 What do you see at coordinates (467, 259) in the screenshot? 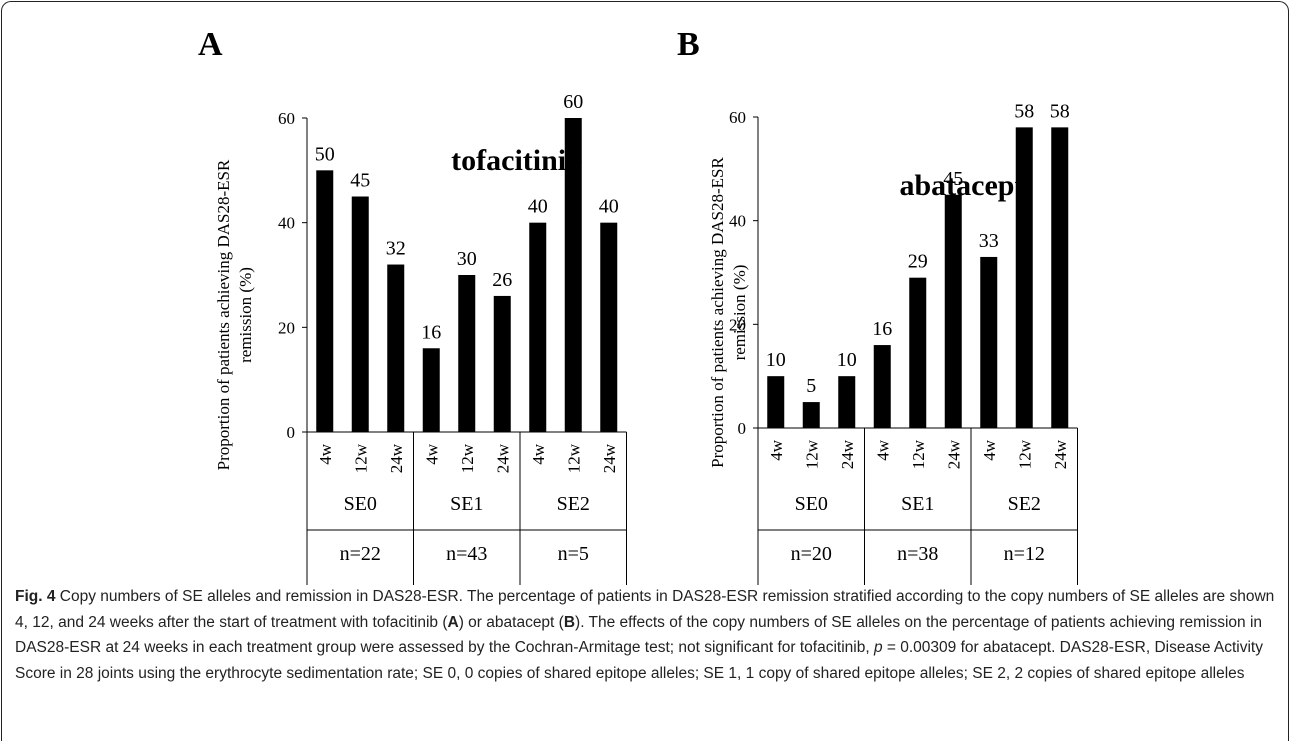
I see `bar-value-label: 30` at bounding box center [467, 259].